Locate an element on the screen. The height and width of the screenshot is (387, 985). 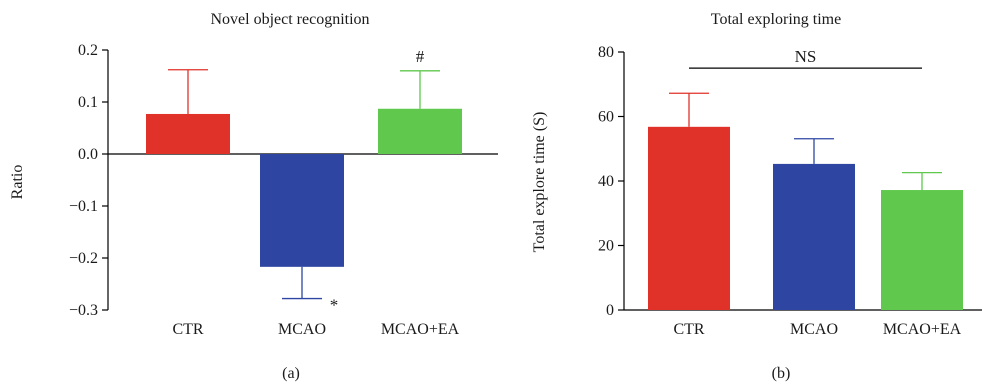
chart-a-category-label: MCAO+EA is located at coordinates (420, 329).